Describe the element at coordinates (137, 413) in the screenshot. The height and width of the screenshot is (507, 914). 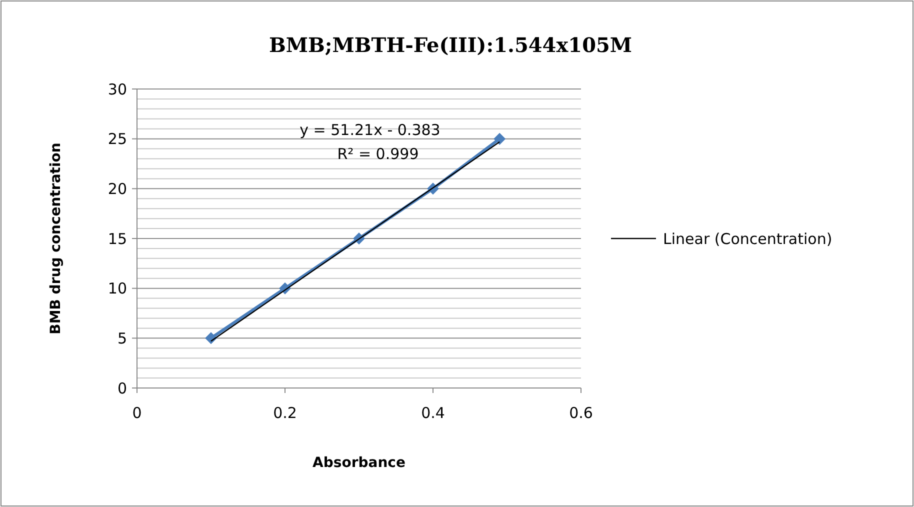
I see `x-tick-label: 0` at that location.